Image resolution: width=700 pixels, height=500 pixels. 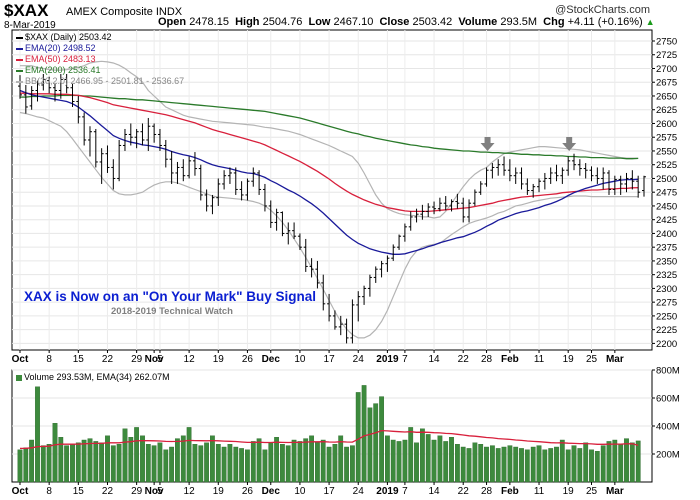 I want to click on x-axis-tick-label: Nov, so click(x=154, y=359).